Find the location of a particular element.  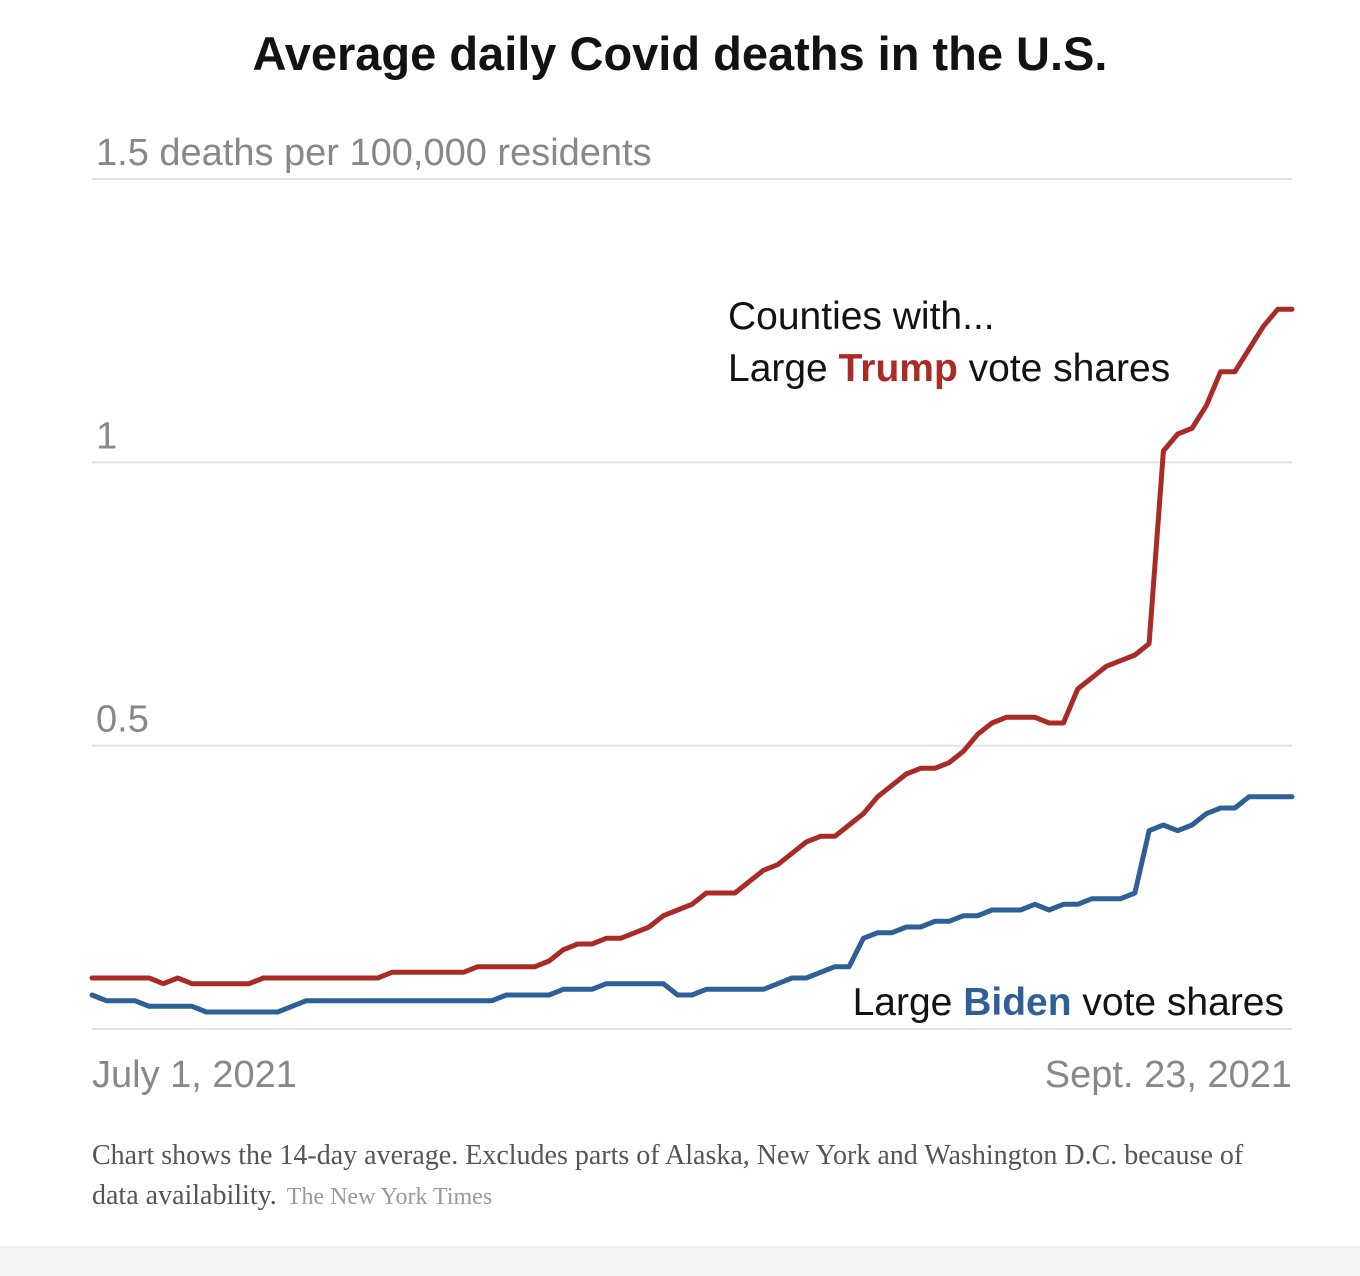

page-bottom-strip is located at coordinates (680, 1261).